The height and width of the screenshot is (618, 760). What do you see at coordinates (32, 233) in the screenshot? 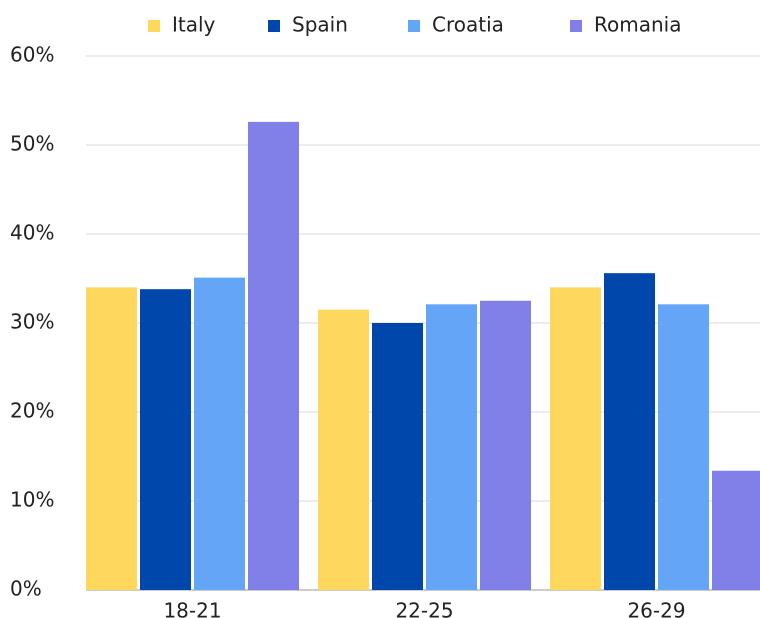
I see `y-tick-label: 40%` at bounding box center [32, 233].